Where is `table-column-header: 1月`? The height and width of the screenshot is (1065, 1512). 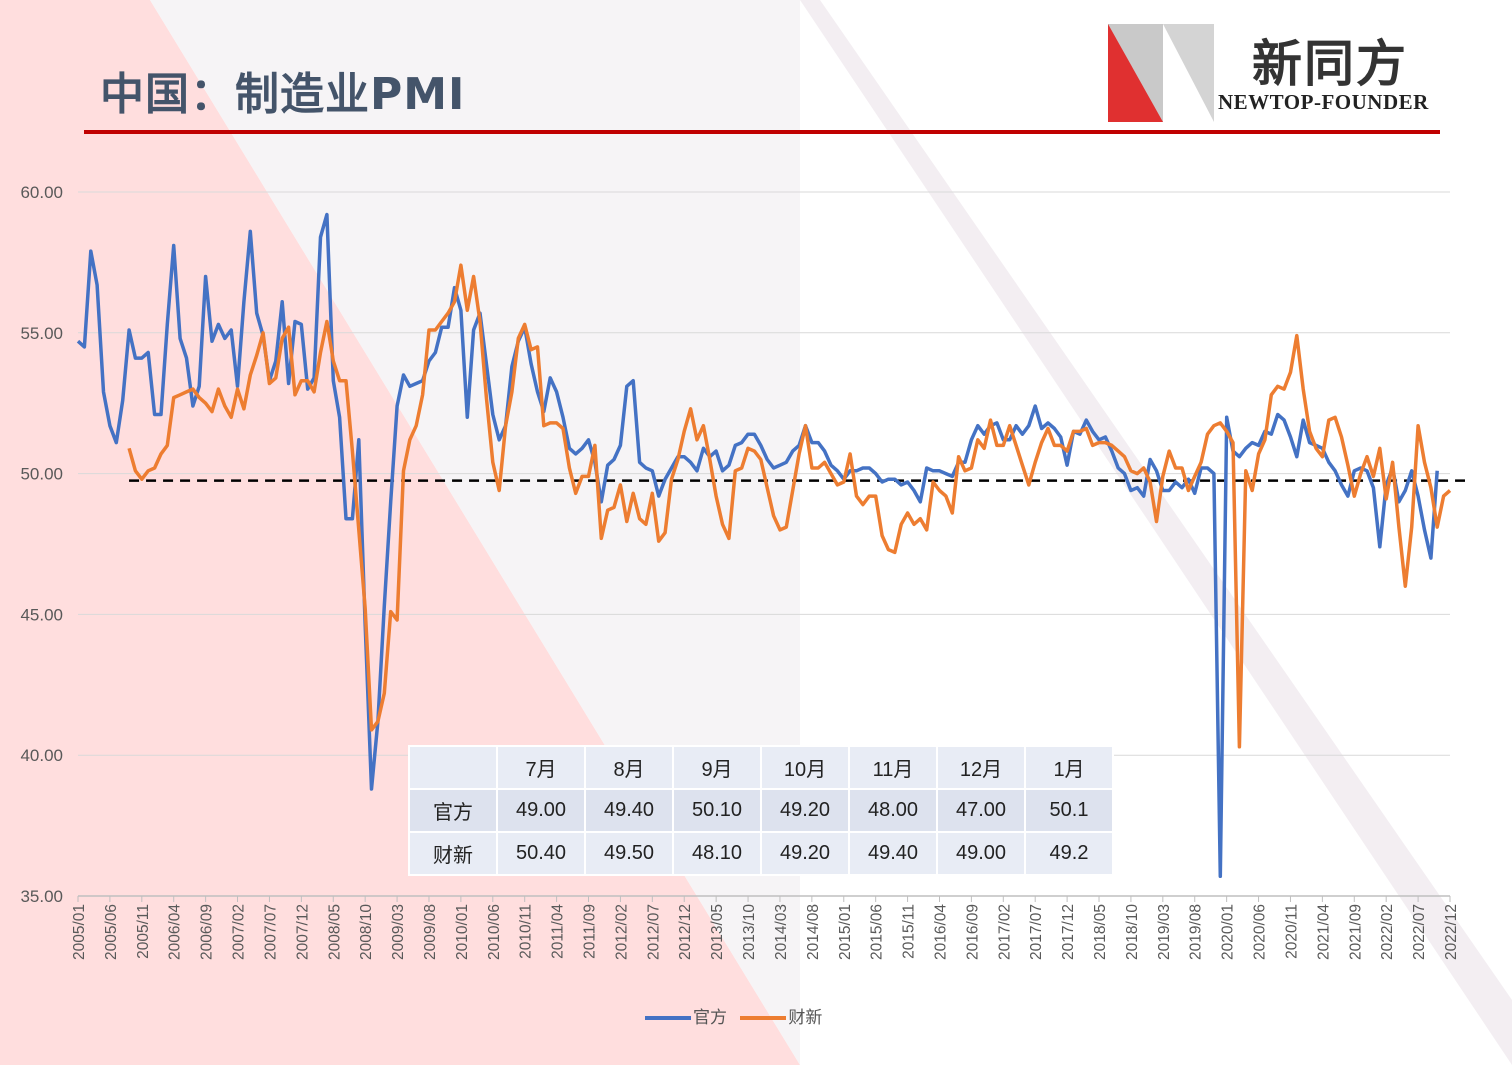
table-column-header: 1月 is located at coordinates (1069, 767).